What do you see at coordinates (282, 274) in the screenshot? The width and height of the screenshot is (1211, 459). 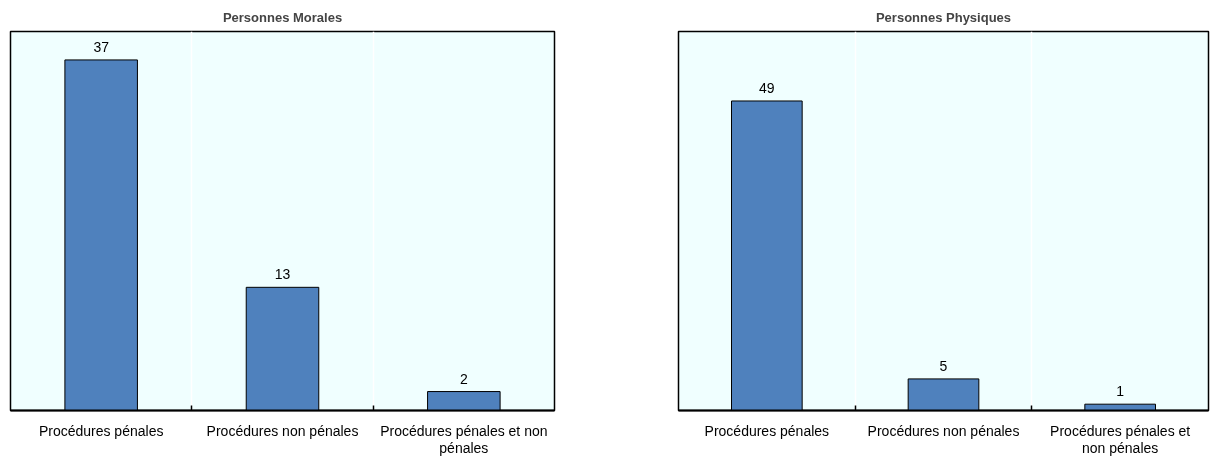 I see `data-label: 13` at bounding box center [282, 274].